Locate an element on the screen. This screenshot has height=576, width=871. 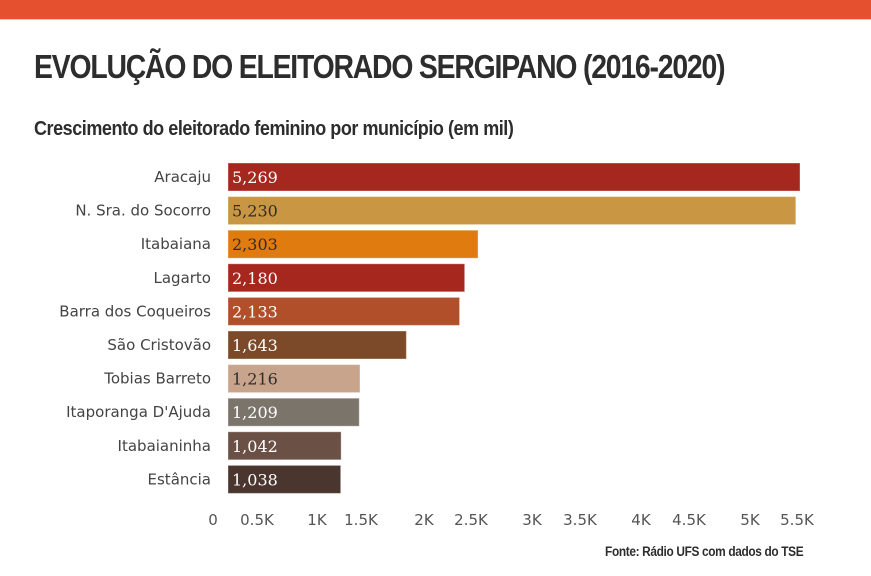
top-accent-line is located at coordinates (435, 19).